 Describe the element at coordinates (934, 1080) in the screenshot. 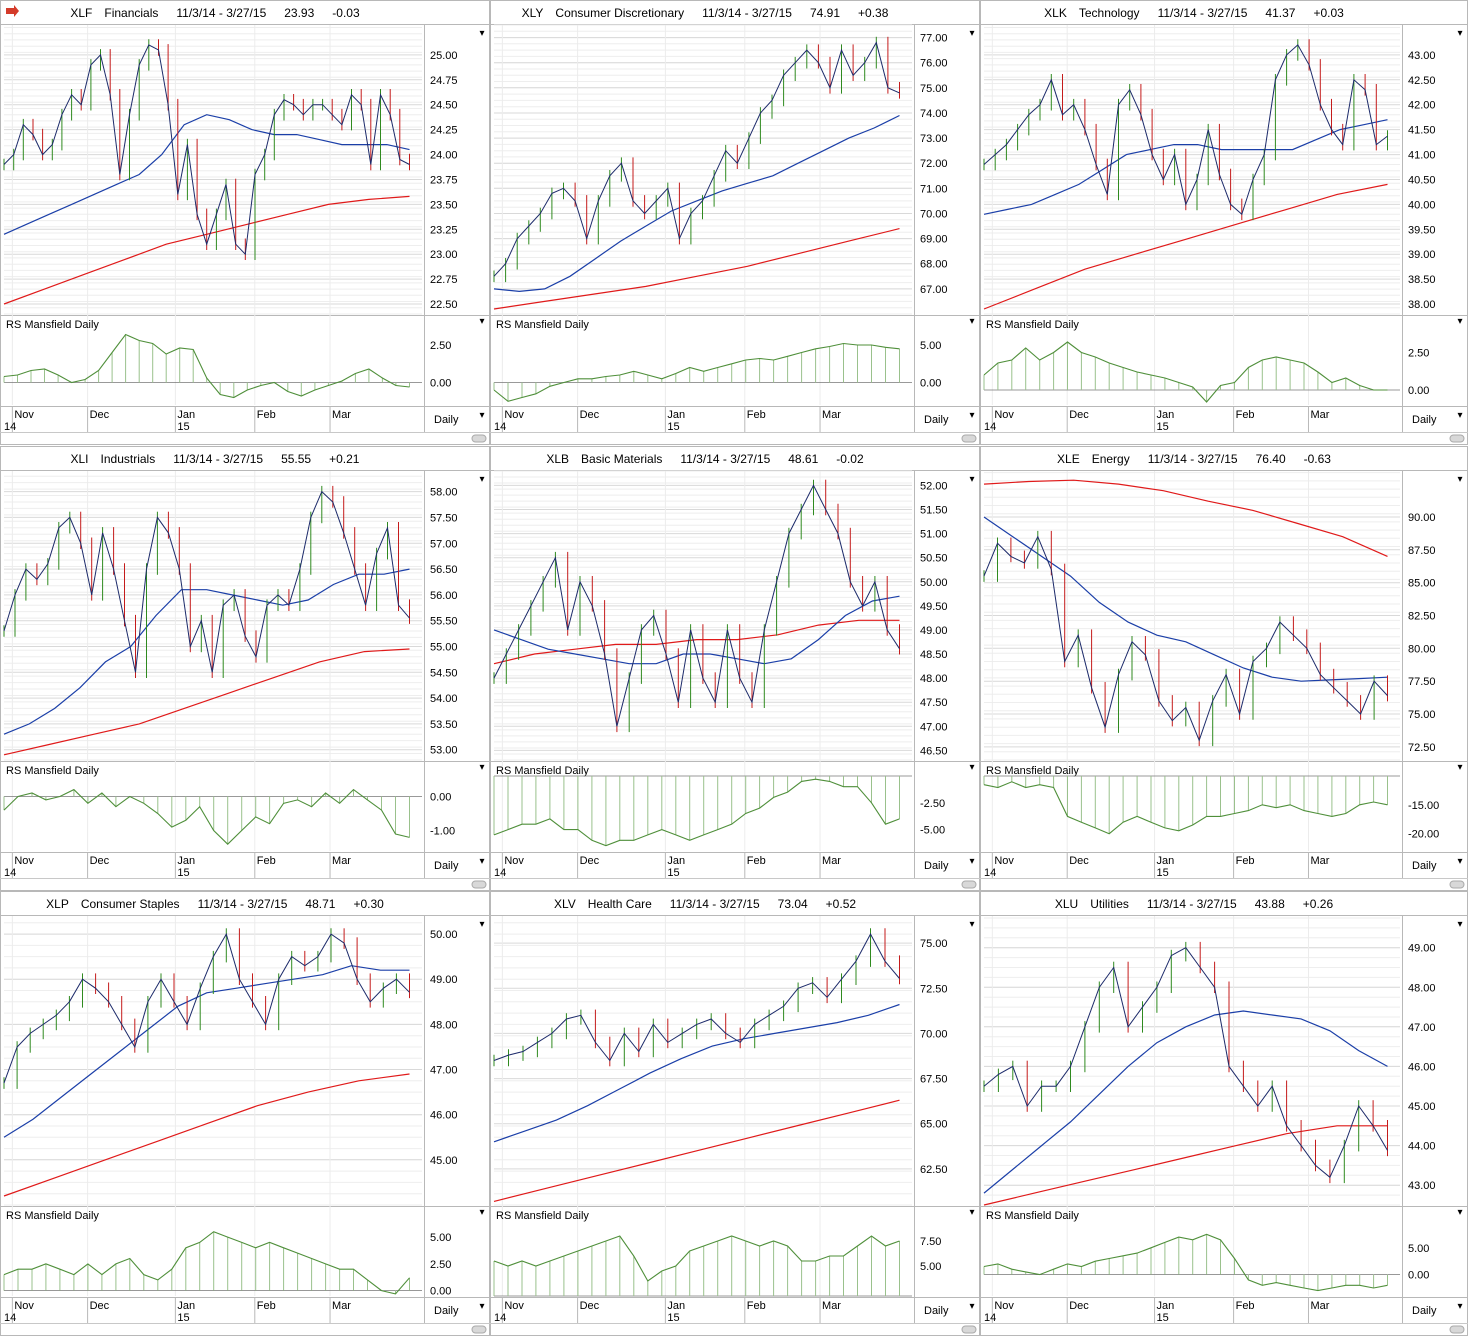

I see `y-tick-label: 67.50` at that location.